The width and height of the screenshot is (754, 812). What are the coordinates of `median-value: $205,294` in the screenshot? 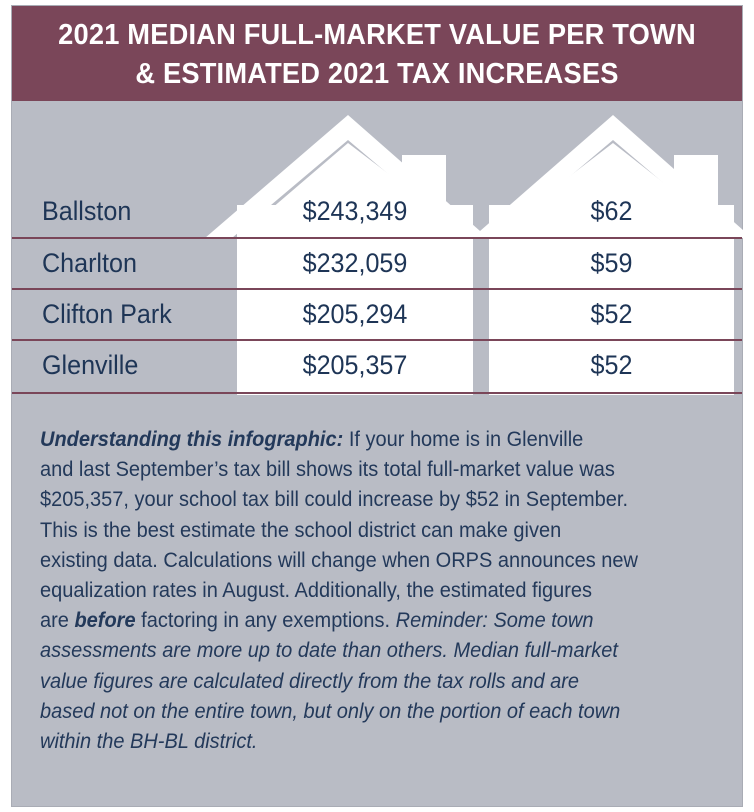 It's located at (355, 314).